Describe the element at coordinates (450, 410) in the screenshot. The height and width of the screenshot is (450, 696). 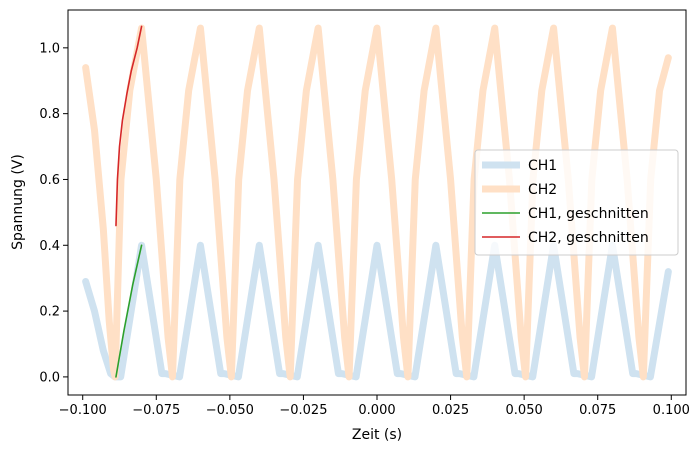
I see `x-tick-label: 0.025` at that location.